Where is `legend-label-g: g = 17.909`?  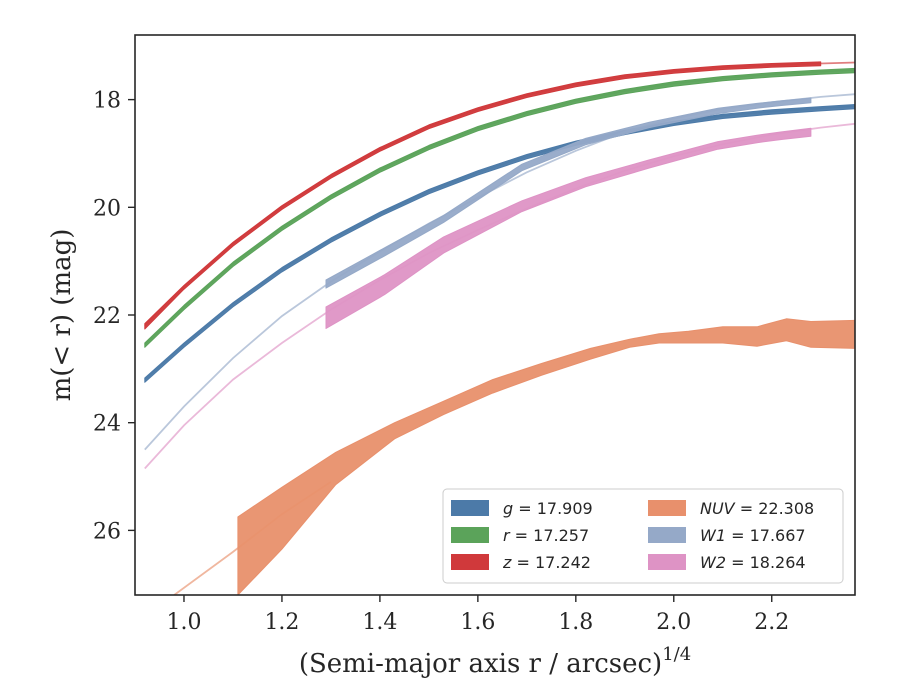 legend-label-g: g = 17.909 is located at coordinates (548, 508).